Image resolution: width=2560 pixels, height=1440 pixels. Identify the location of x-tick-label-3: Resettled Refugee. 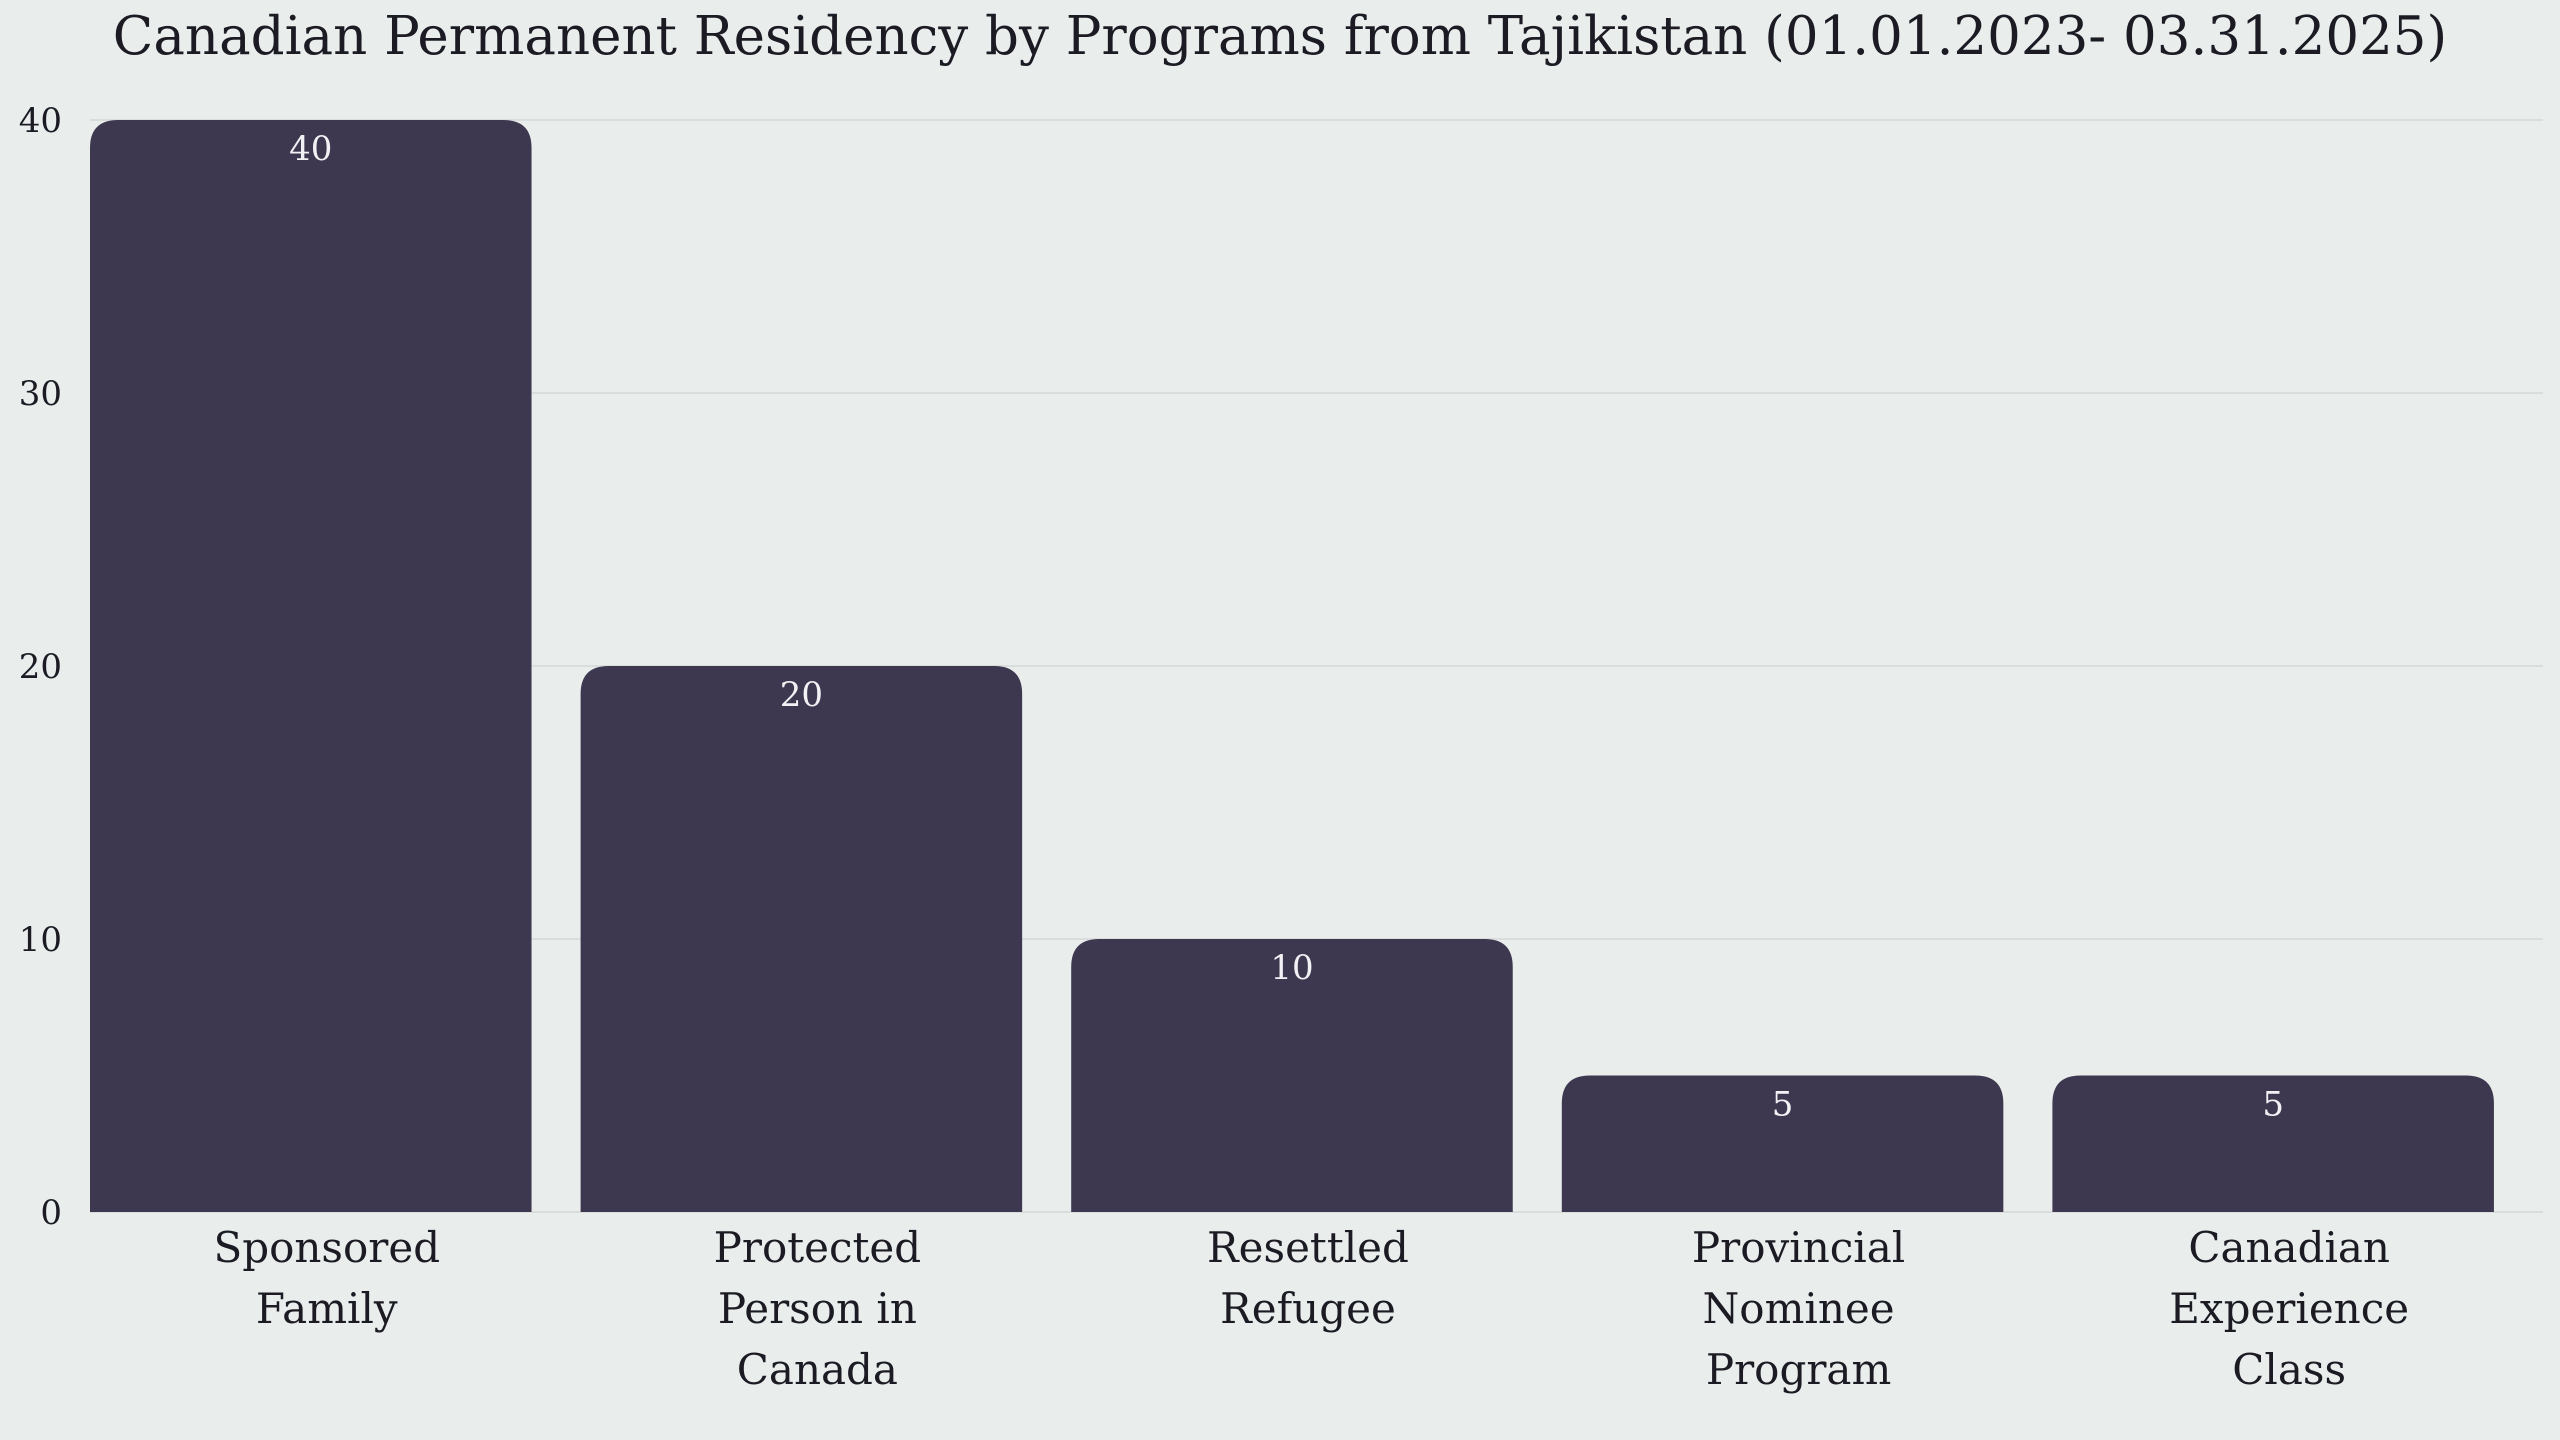
(1308, 1278).